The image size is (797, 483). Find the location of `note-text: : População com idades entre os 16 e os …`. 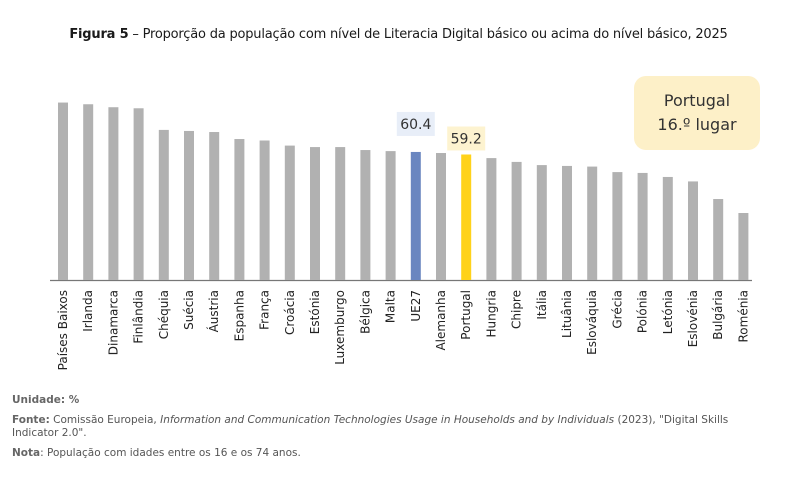

note-text: : População com idades entre os 16 e os … is located at coordinates (170, 453).